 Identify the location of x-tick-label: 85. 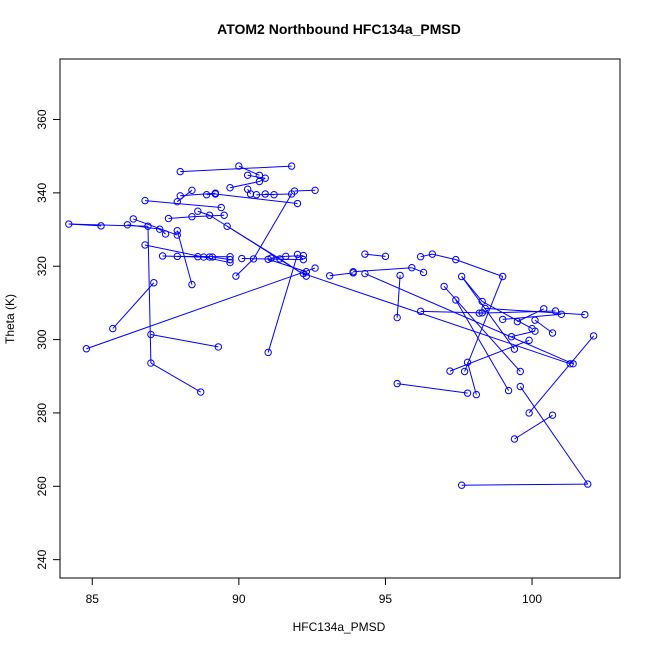
(93, 599).